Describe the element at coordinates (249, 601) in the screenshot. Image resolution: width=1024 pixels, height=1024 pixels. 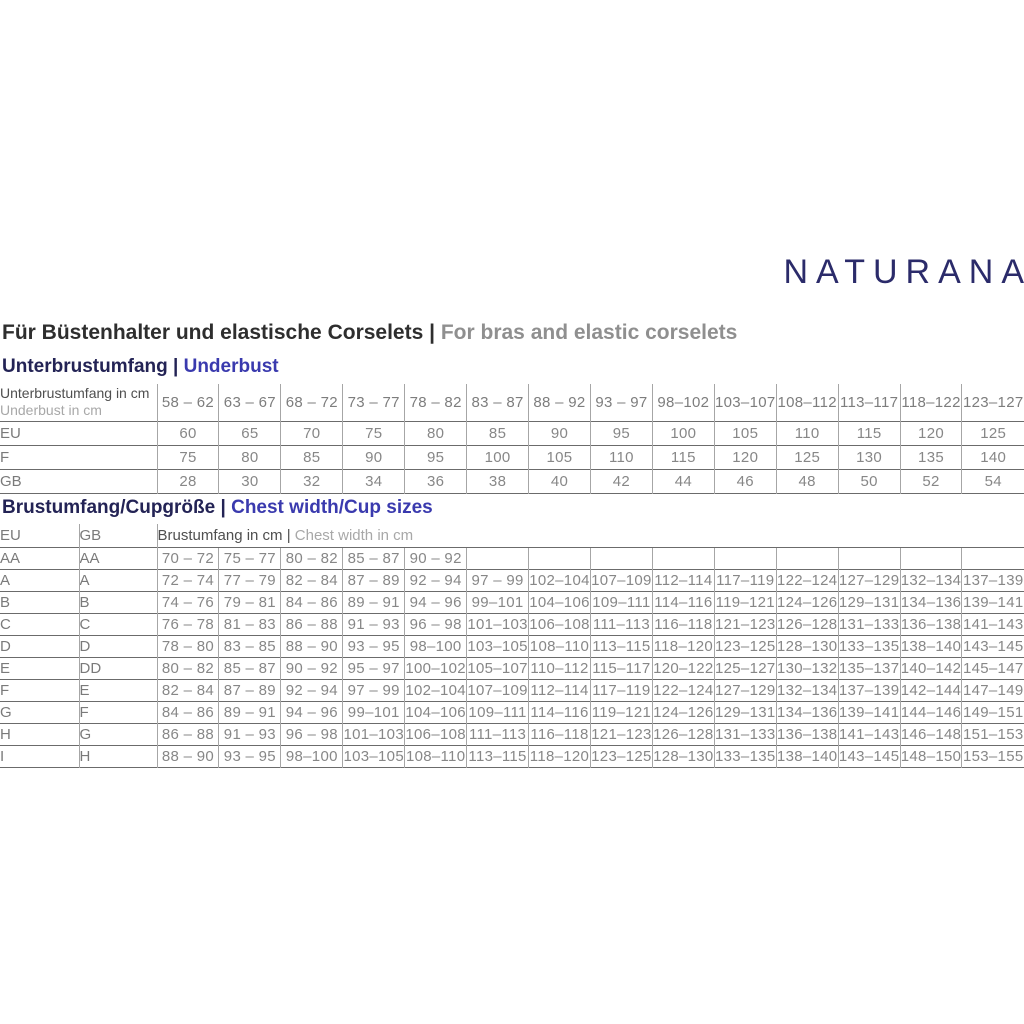
I see `range-cell: 79 – 81` at that location.